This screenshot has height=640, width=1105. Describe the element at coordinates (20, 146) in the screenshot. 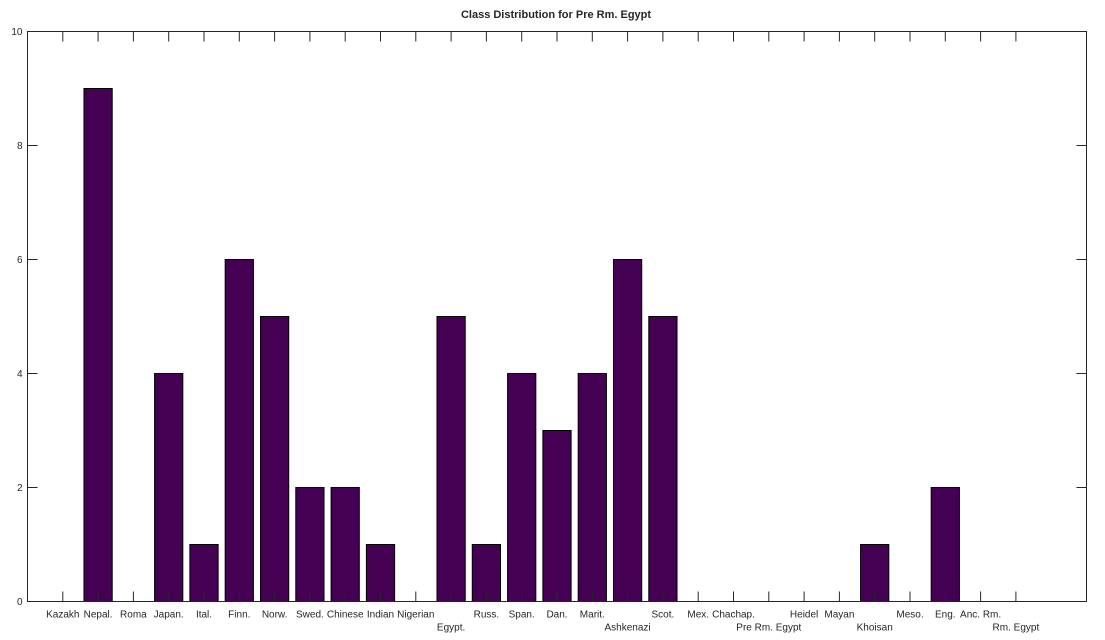

I see `y-tick-label: 8` at that location.